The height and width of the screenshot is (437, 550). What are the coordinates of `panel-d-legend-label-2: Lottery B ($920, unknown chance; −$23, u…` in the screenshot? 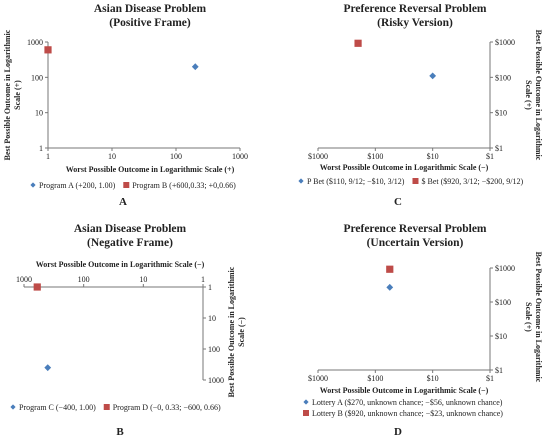 It's located at (407, 413).